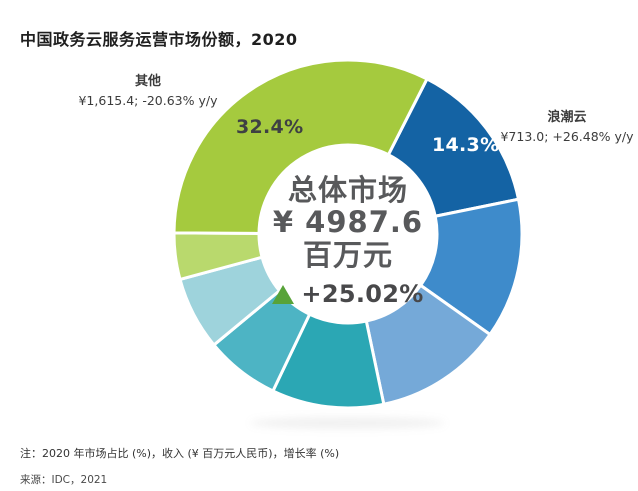 This screenshot has height=491, width=638. Describe the element at coordinates (148, 100) in the screenshot. I see `callout-others-detail: ¥1,615.4; -20.63% y/y` at that location.